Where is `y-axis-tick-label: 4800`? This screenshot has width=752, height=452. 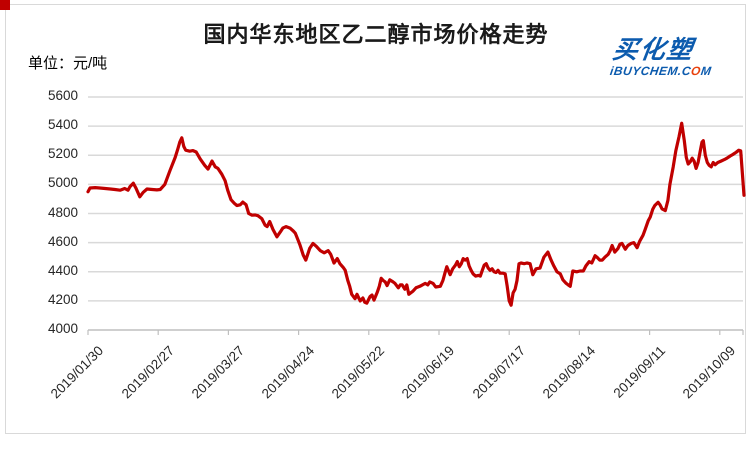
y-axis-tick-label: 4800 is located at coordinates (62, 212).